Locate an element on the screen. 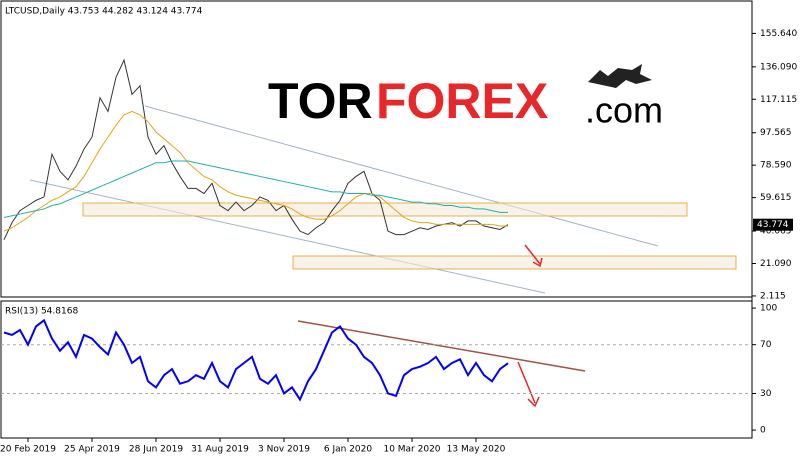  x-tick-label: 10 Mar 2020 is located at coordinates (411, 450).